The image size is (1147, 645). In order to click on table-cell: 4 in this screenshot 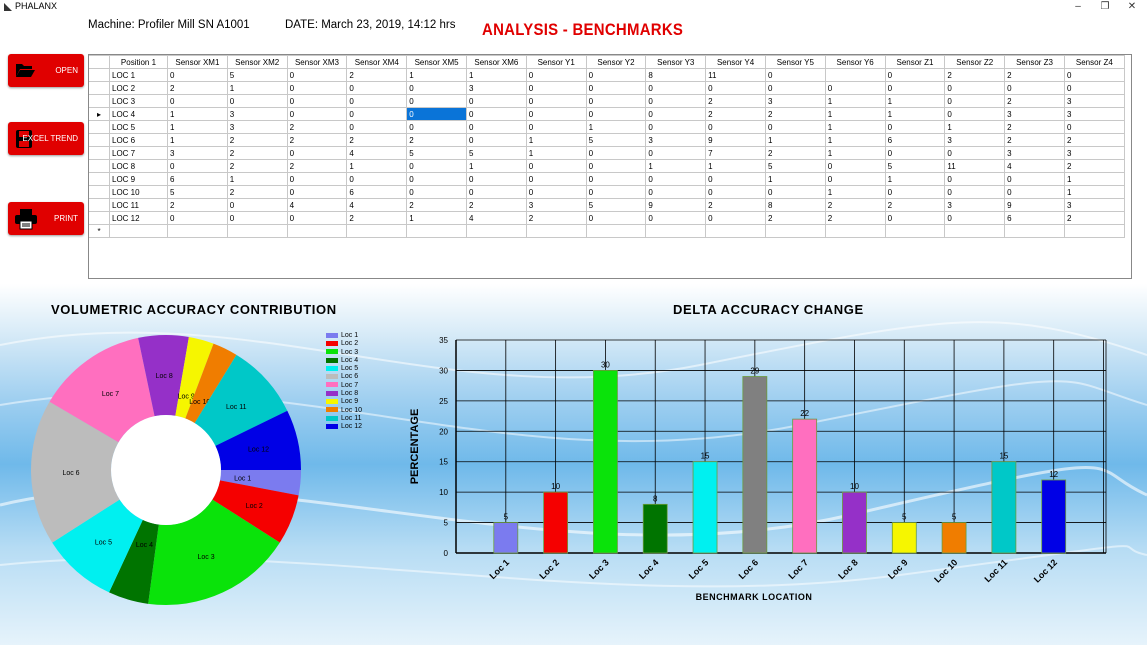, I will do `click(496, 218)`.